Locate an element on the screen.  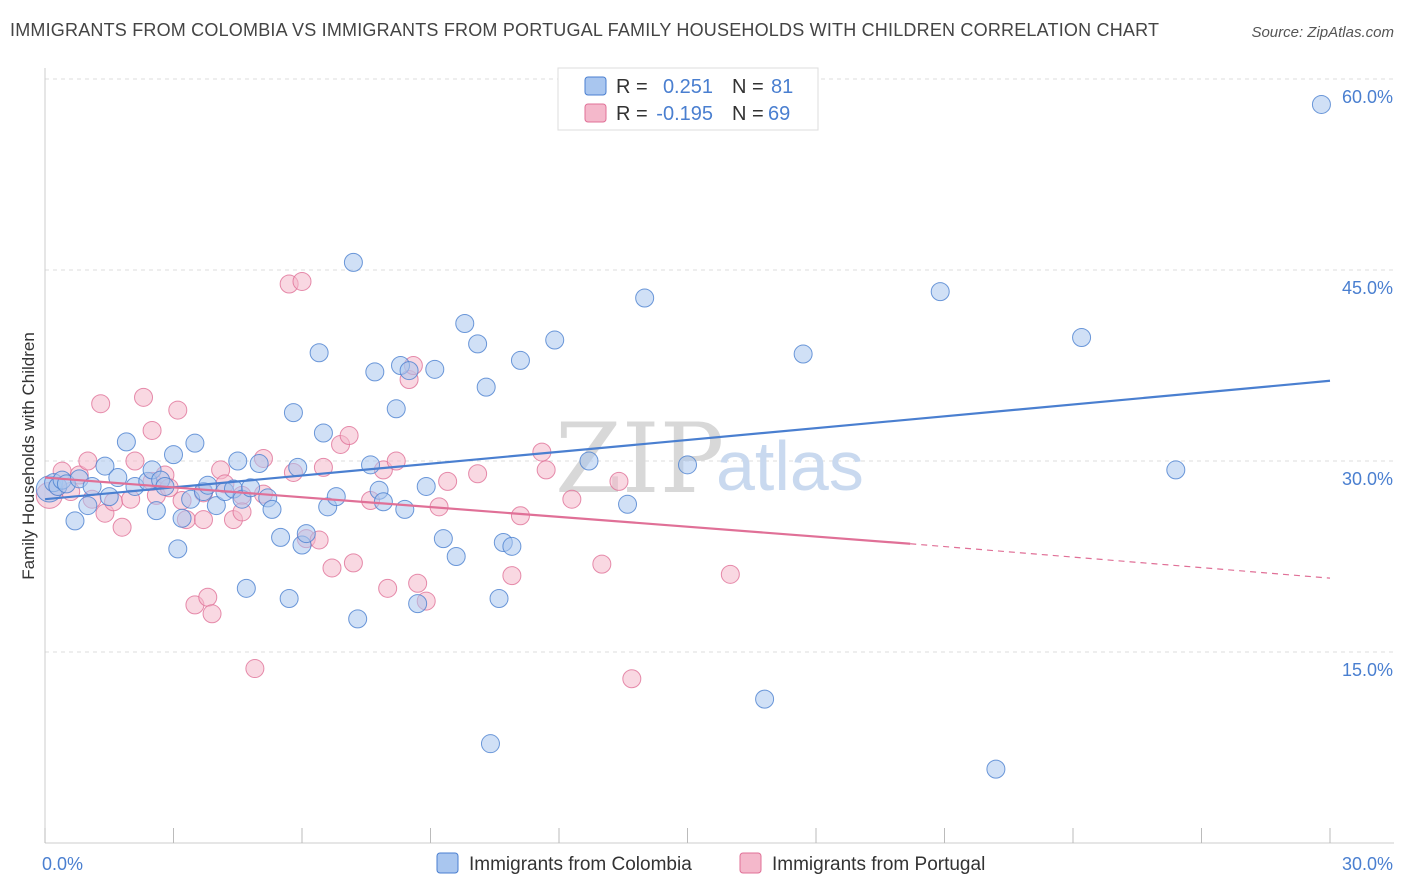
y-tick-label-0: 15.0% is located at coordinates (1367, 670).